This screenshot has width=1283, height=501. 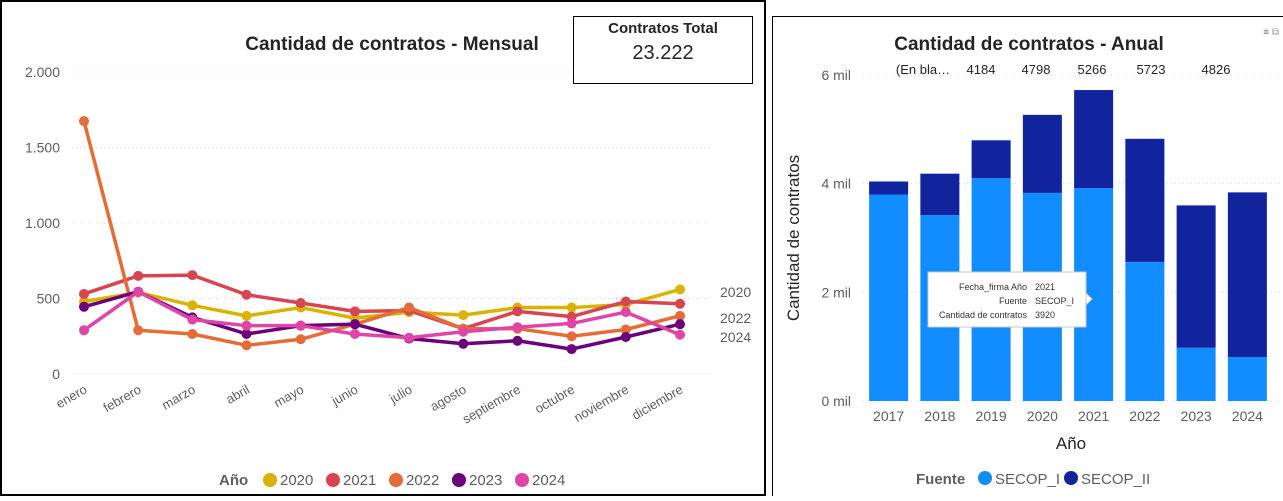 I want to click on kpi-card: Contratos Total 23.222, so click(x=663, y=50).